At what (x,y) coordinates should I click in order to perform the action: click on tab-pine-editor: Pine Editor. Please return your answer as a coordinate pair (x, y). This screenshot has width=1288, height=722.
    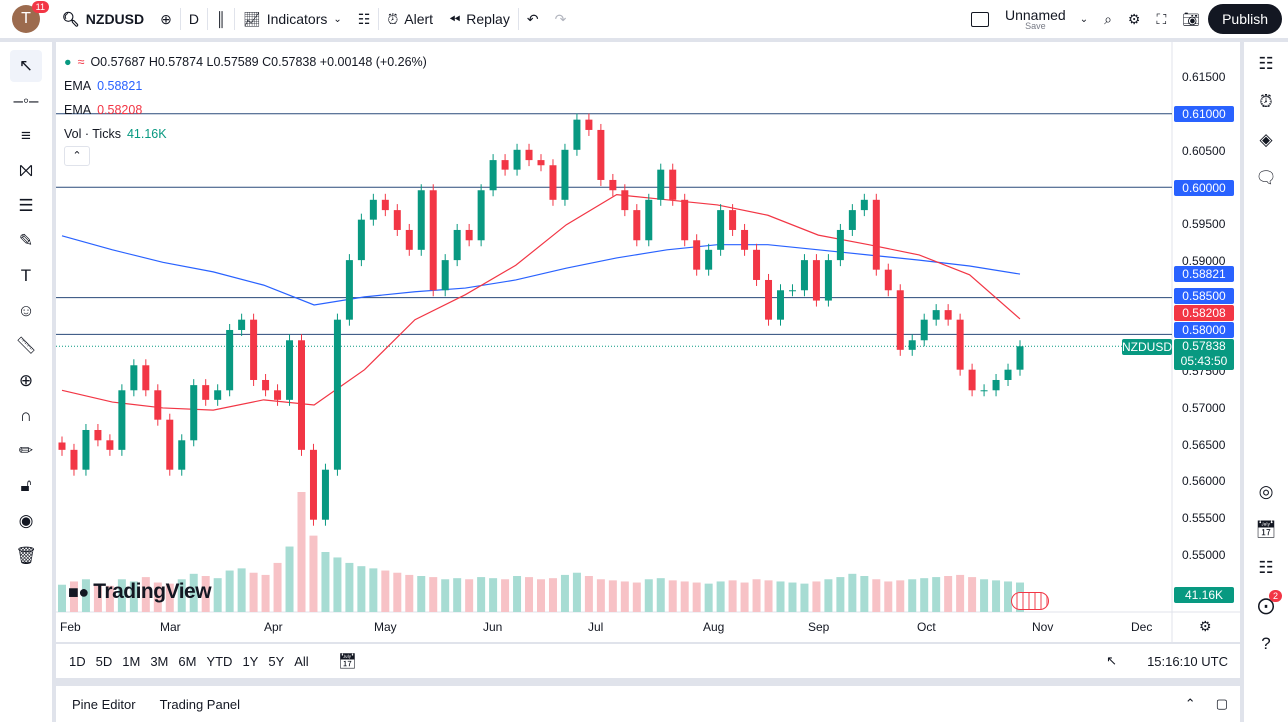
    Looking at the image, I should click on (104, 704).